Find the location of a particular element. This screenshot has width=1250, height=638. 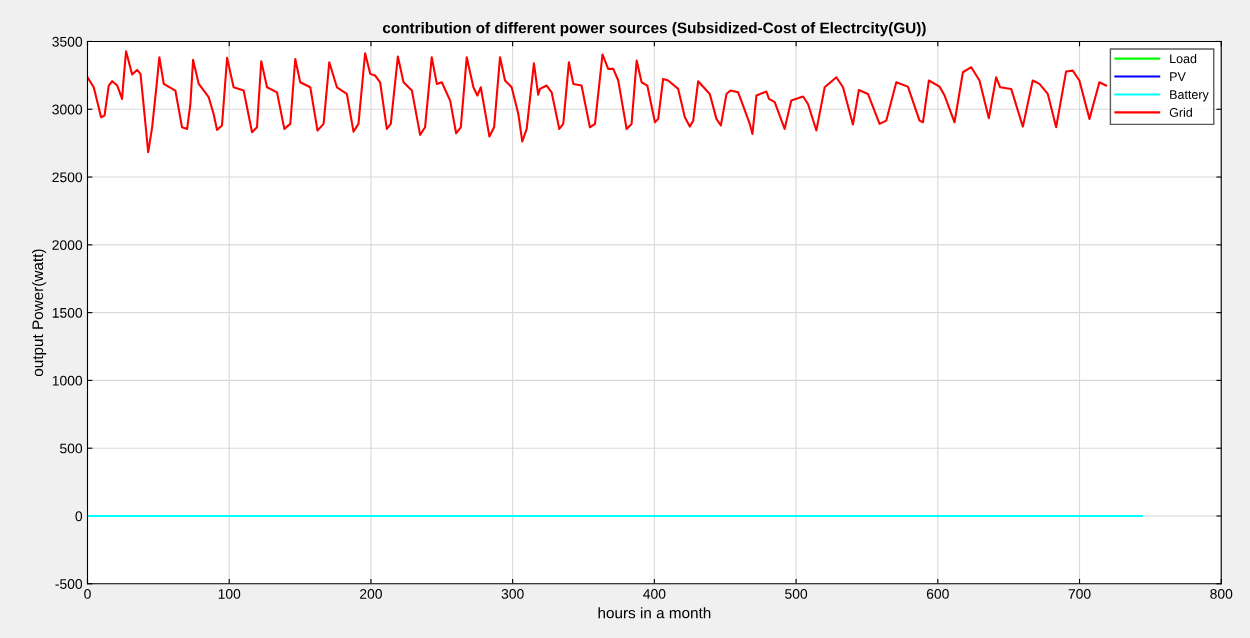

x-tick-label: 300 is located at coordinates (512, 594).